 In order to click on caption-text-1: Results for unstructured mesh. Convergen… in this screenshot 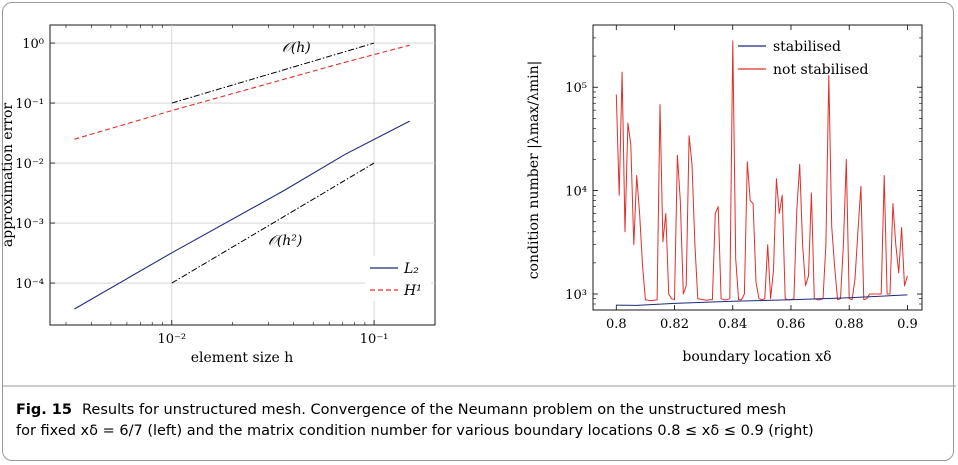, I will do `click(434, 410)`.